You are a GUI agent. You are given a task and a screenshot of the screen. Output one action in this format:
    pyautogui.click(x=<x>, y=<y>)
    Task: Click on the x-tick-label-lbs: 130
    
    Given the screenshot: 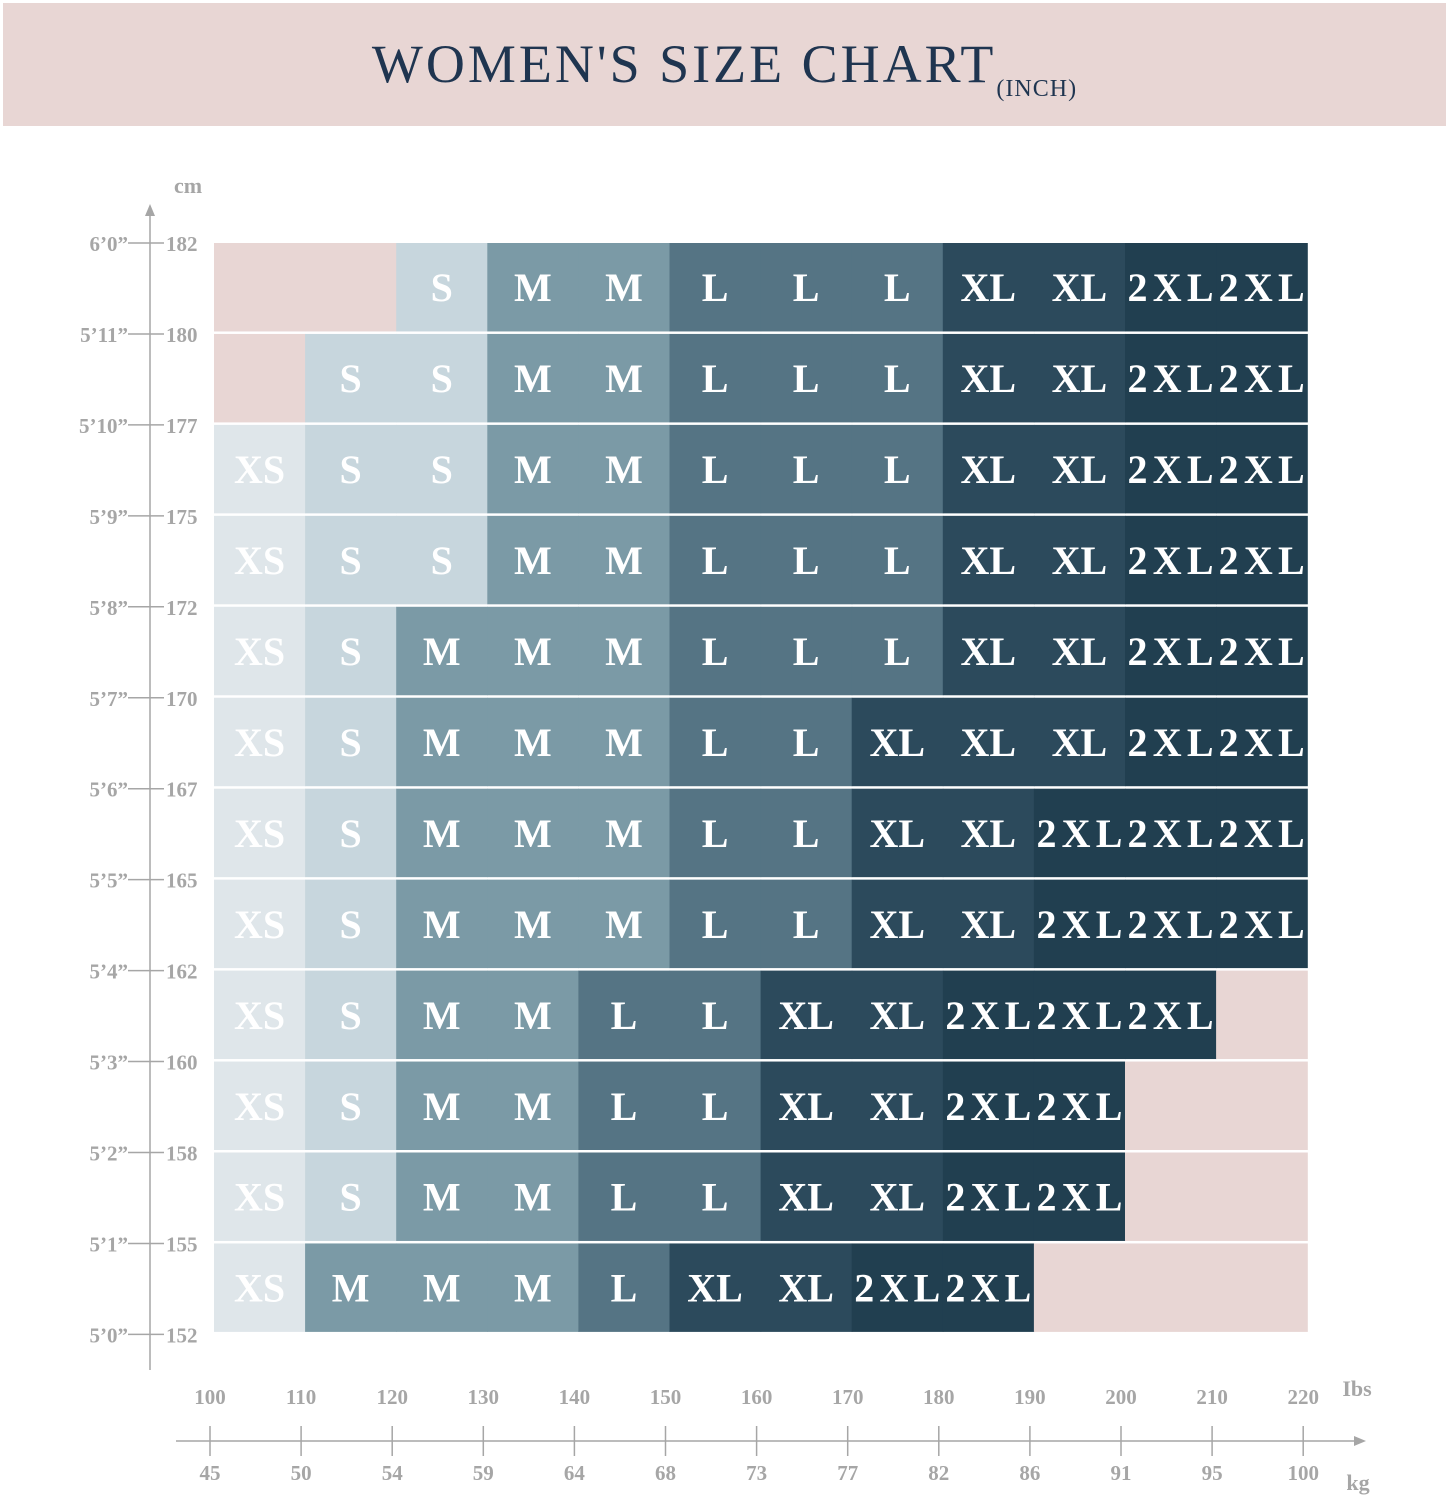 What is the action you would take?
    pyautogui.click(x=484, y=1397)
    